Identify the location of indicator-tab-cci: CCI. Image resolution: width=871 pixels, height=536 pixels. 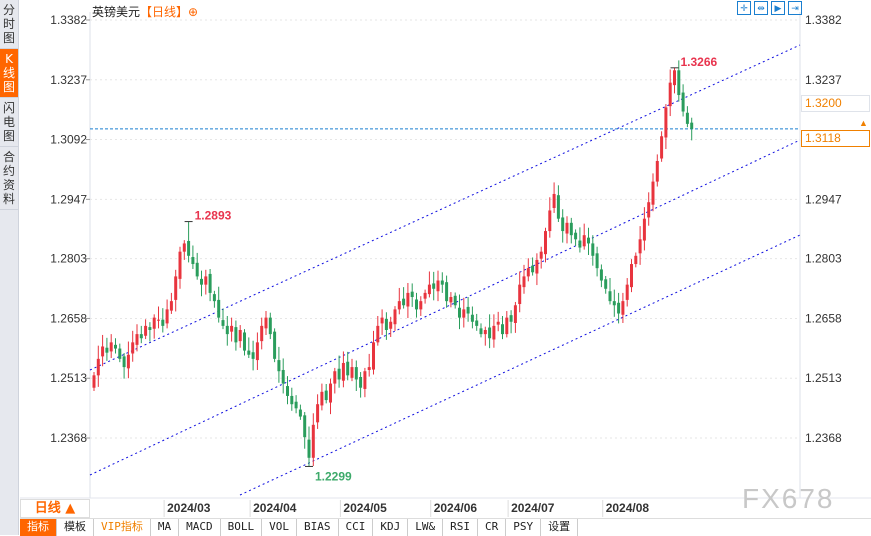
(356, 527).